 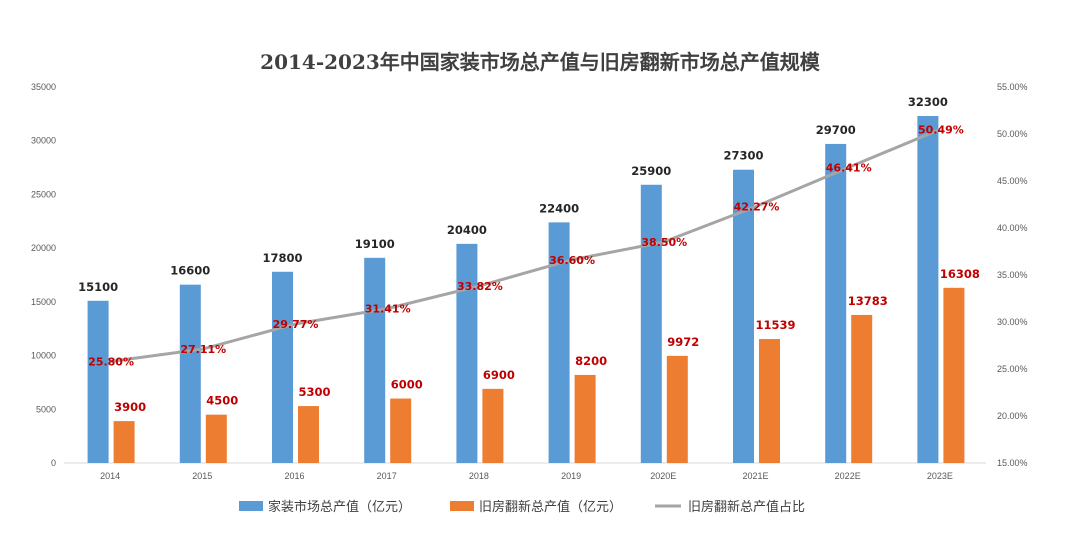 I want to click on legend-label-renovation: 旧房翻新总产值（亿元）, so click(x=550, y=507).